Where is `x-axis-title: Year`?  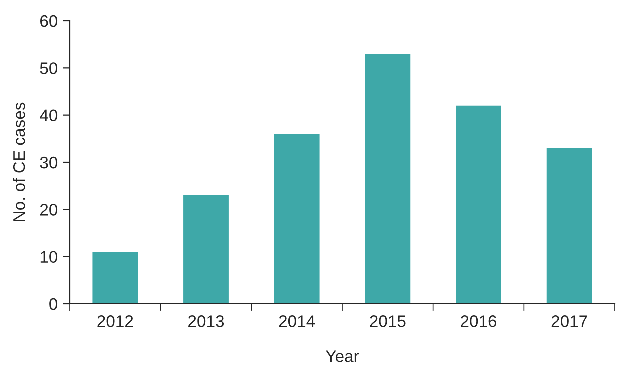 x-axis-title: Year is located at coordinates (343, 356).